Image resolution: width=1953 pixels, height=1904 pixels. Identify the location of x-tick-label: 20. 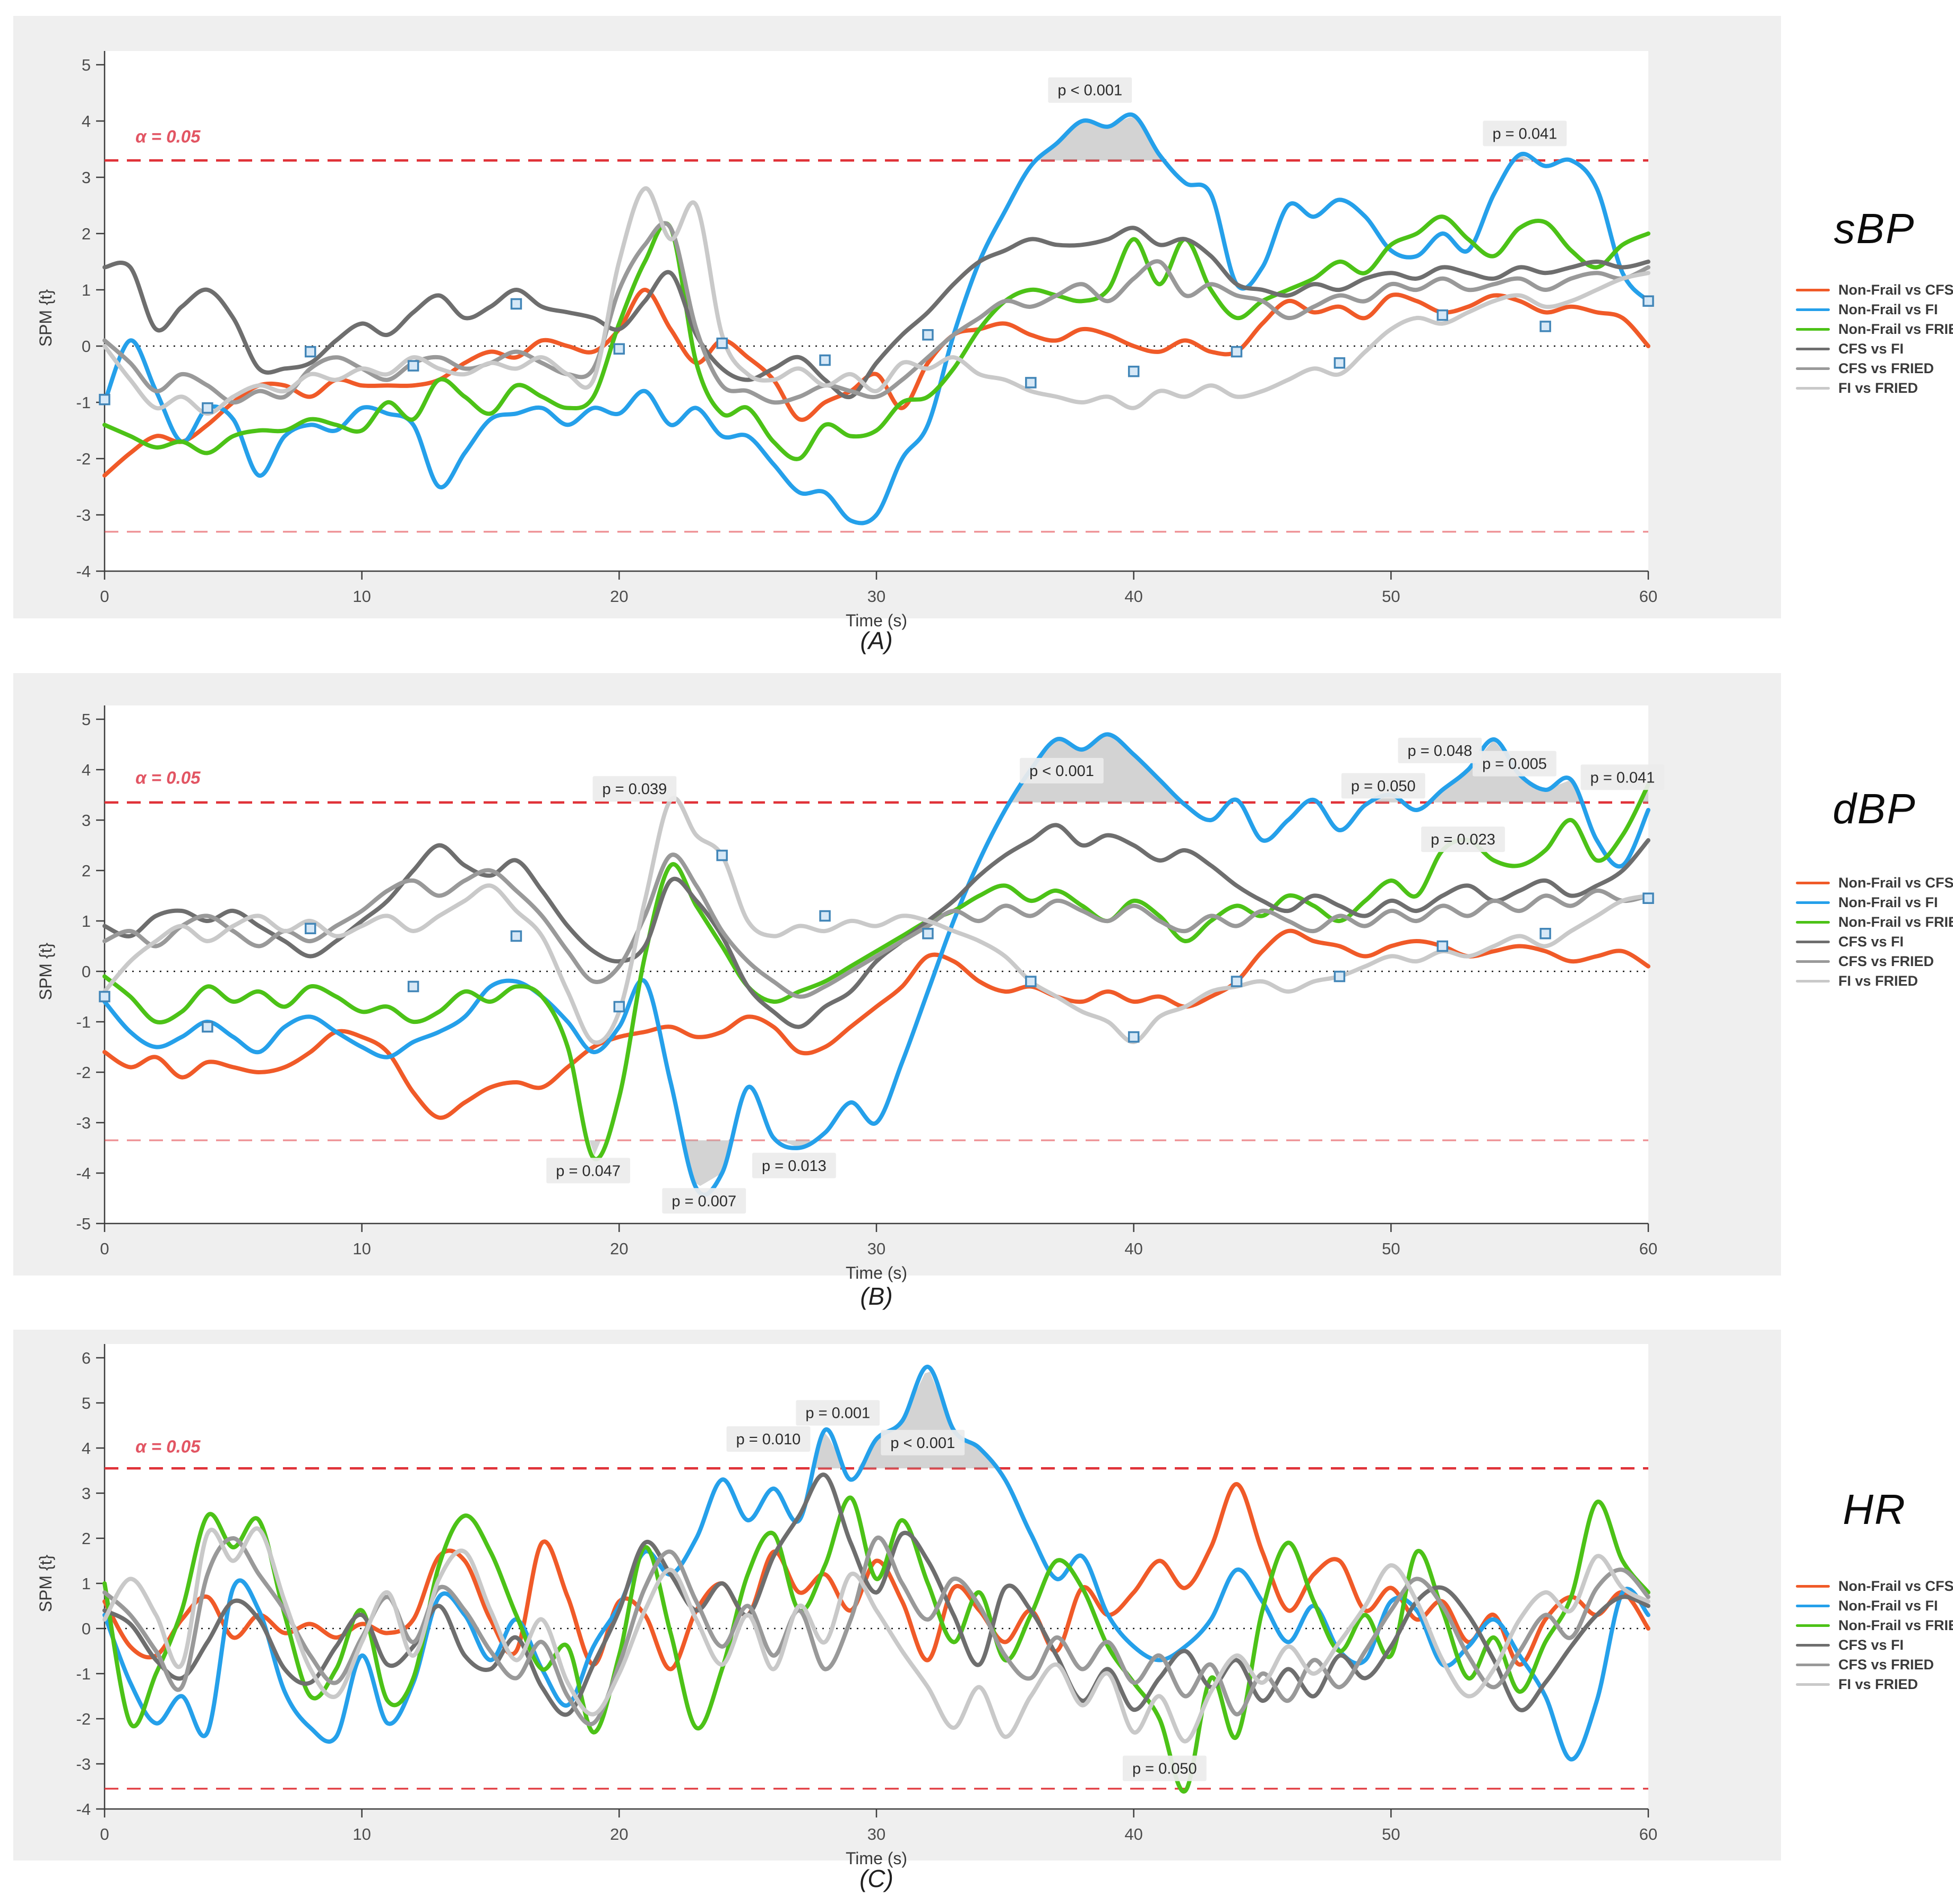
(619, 1834).